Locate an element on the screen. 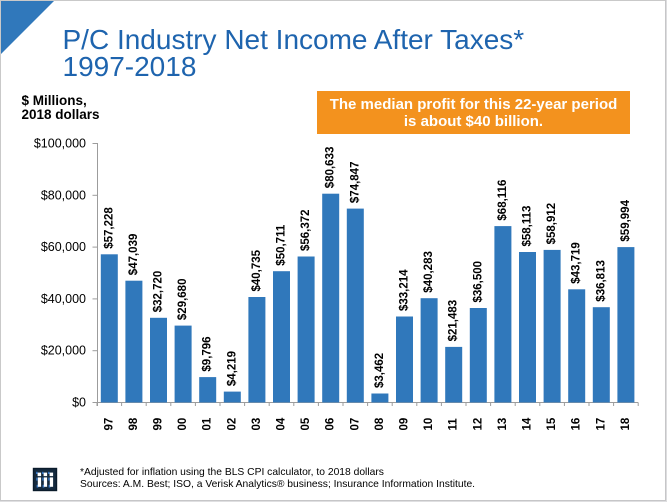 The height and width of the screenshot is (502, 667). svg-text: 13 is located at coordinates (503, 424).